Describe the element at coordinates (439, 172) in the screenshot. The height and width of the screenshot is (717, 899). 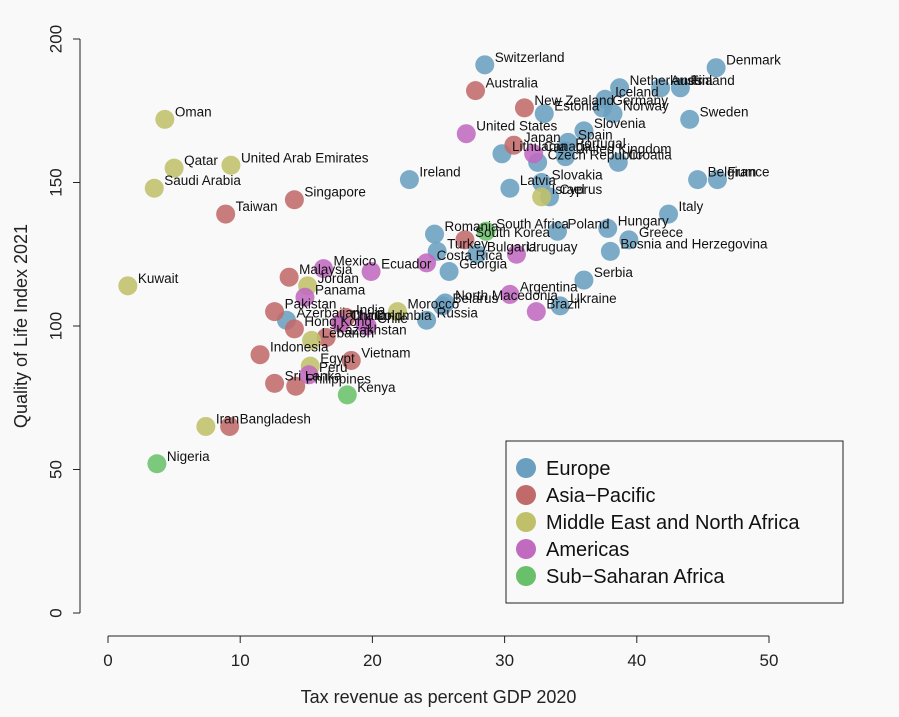
I see `point-label-ireland: Ireland` at that location.